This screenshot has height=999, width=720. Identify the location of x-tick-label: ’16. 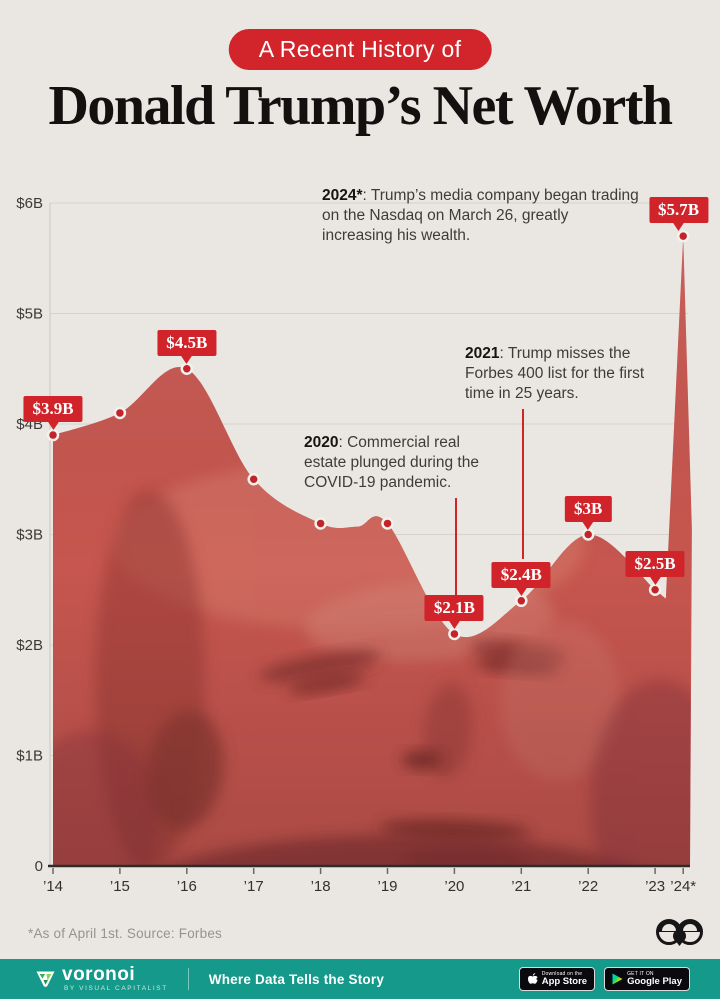
(187, 886).